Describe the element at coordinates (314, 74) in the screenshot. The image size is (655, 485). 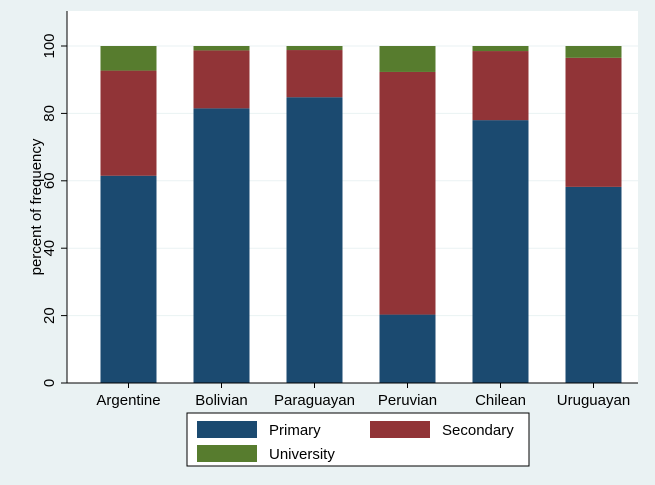
I see `bar-secondary-paraguayan` at that location.